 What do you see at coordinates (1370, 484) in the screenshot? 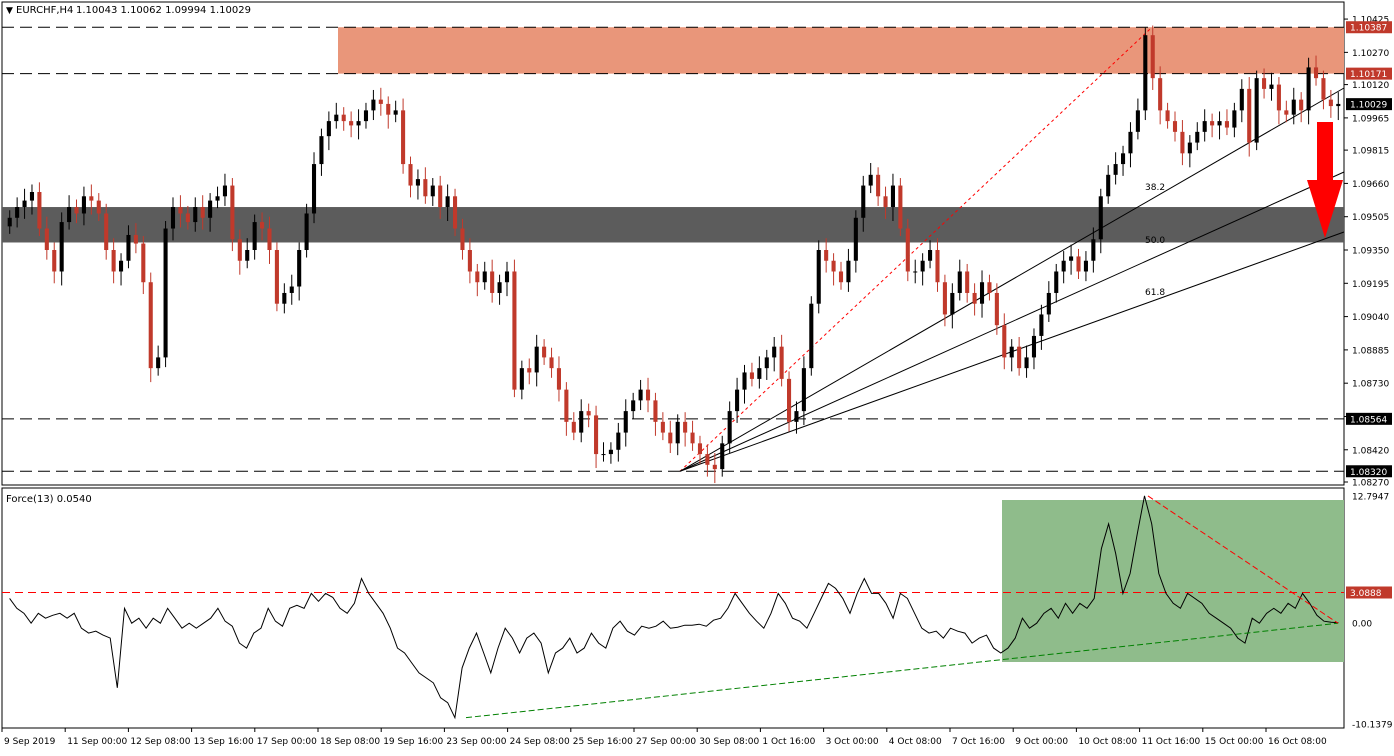
I see `y-tick-label: 1.08270` at bounding box center [1370, 484].